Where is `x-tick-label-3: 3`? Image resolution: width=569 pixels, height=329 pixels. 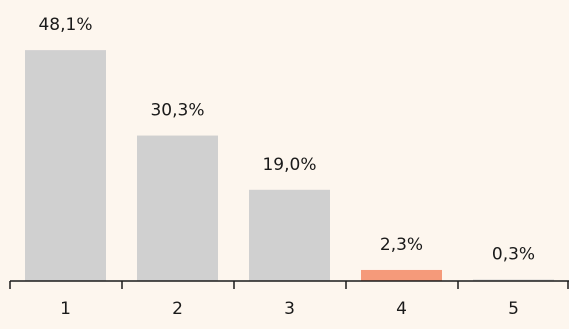
x-tick-label-3: 3 is located at coordinates (289, 309).